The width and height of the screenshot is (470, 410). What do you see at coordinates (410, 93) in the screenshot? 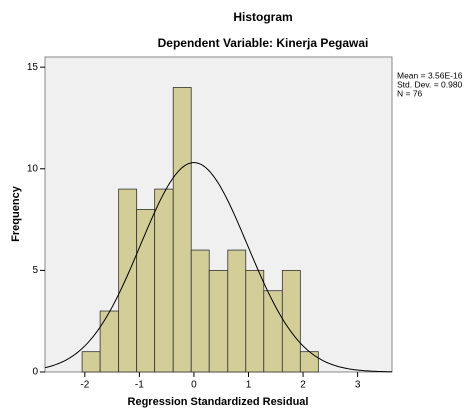
I see `stat-label: N = 76` at bounding box center [410, 93].